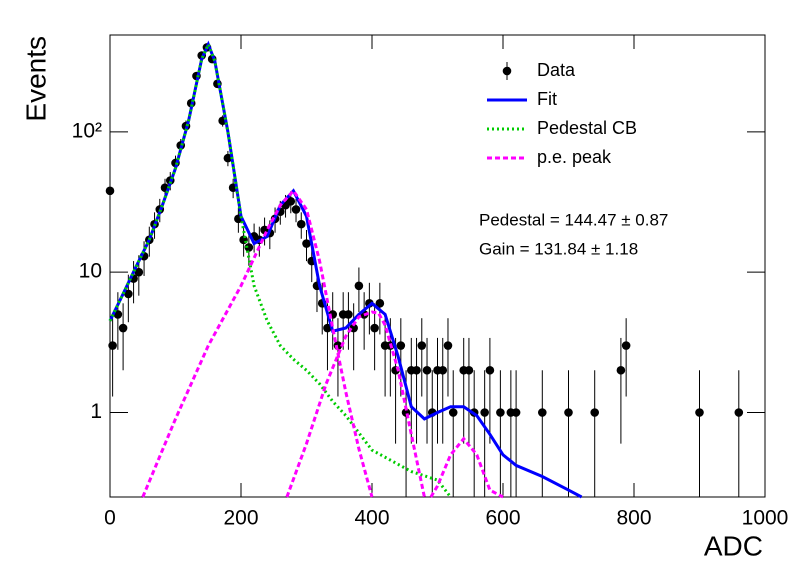  Describe the element at coordinates (87, 130) in the screenshot. I see `y-tick-label: 10²` at that location.